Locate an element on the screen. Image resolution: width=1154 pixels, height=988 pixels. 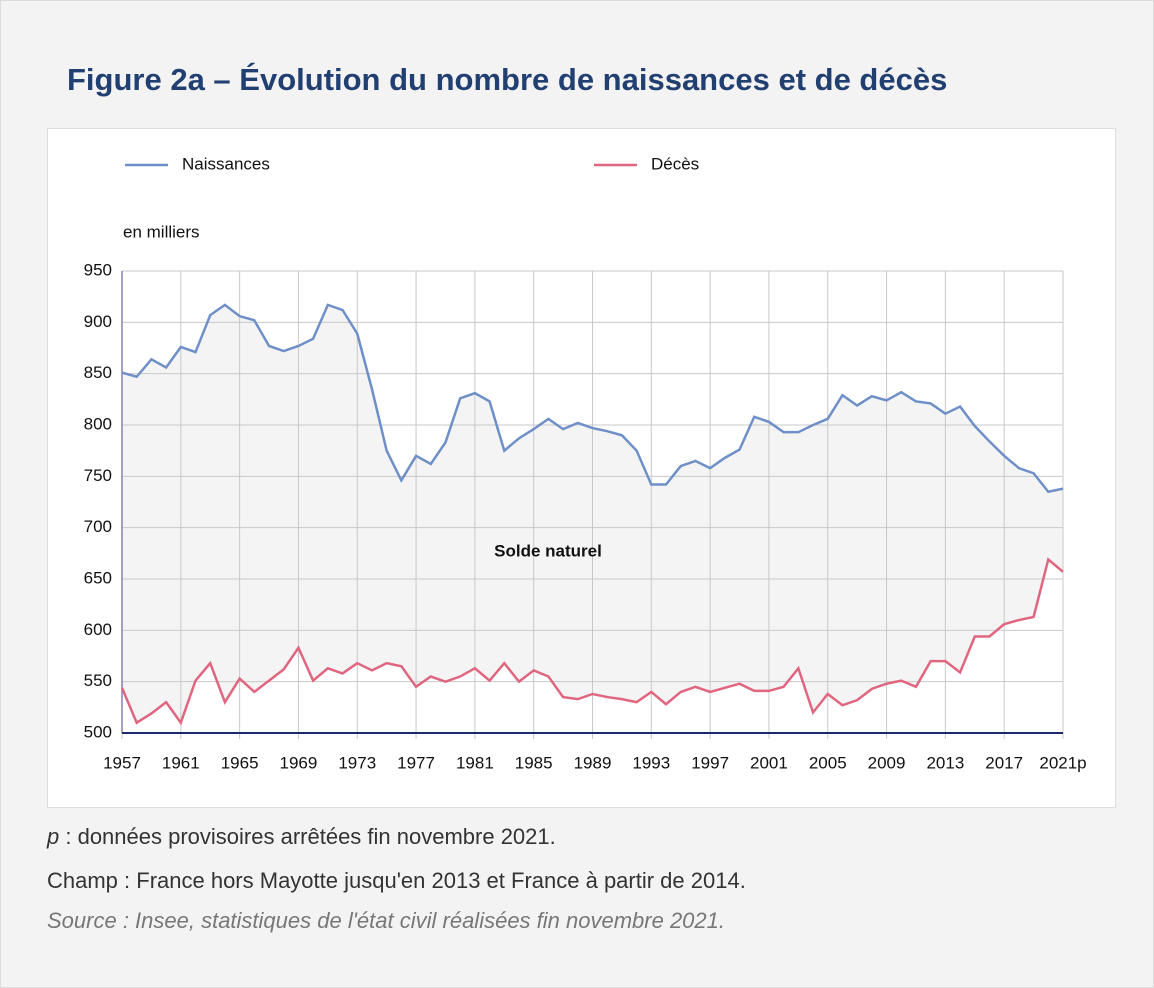
y-tick-label: 950 is located at coordinates (98, 269).